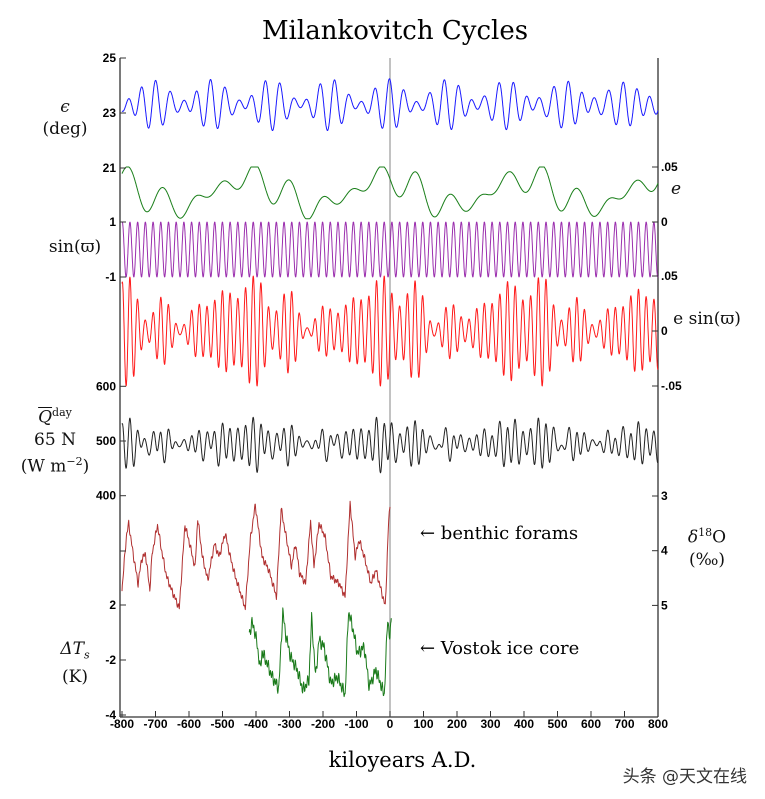  I want to click on left-tick-label: 1, so click(112, 222).